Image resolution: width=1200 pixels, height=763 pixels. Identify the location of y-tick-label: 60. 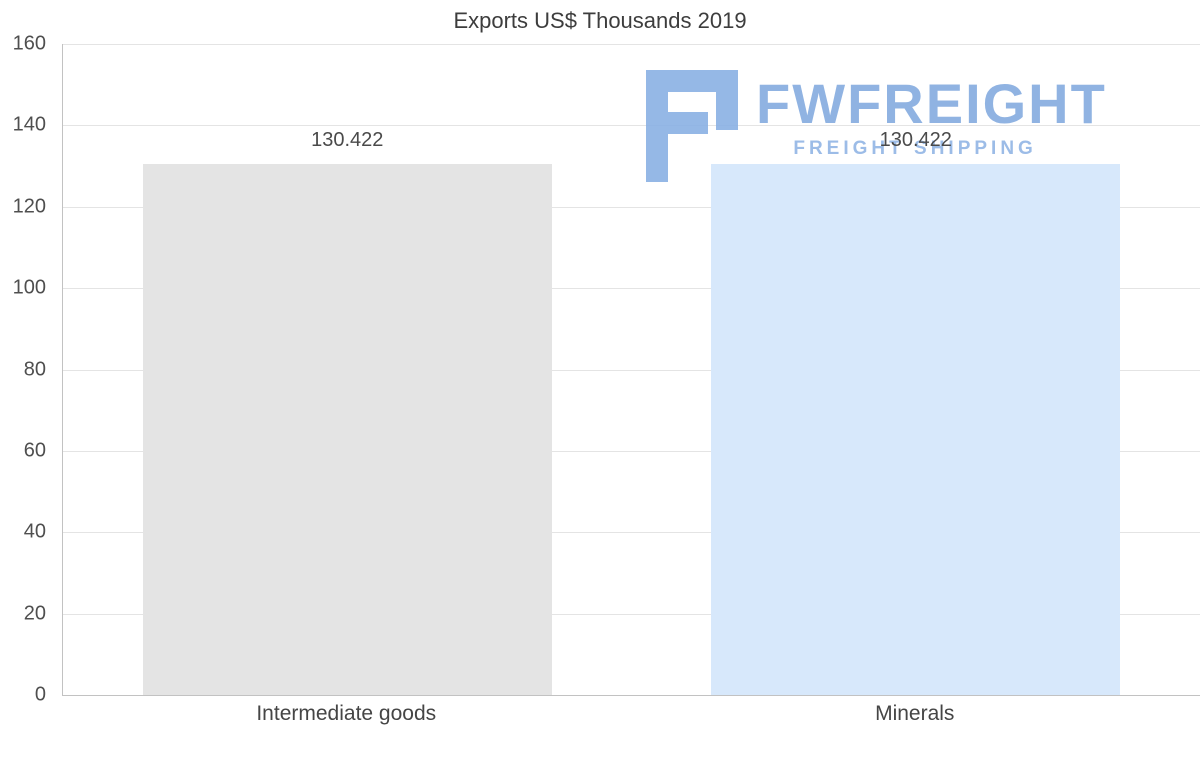
(34, 450).